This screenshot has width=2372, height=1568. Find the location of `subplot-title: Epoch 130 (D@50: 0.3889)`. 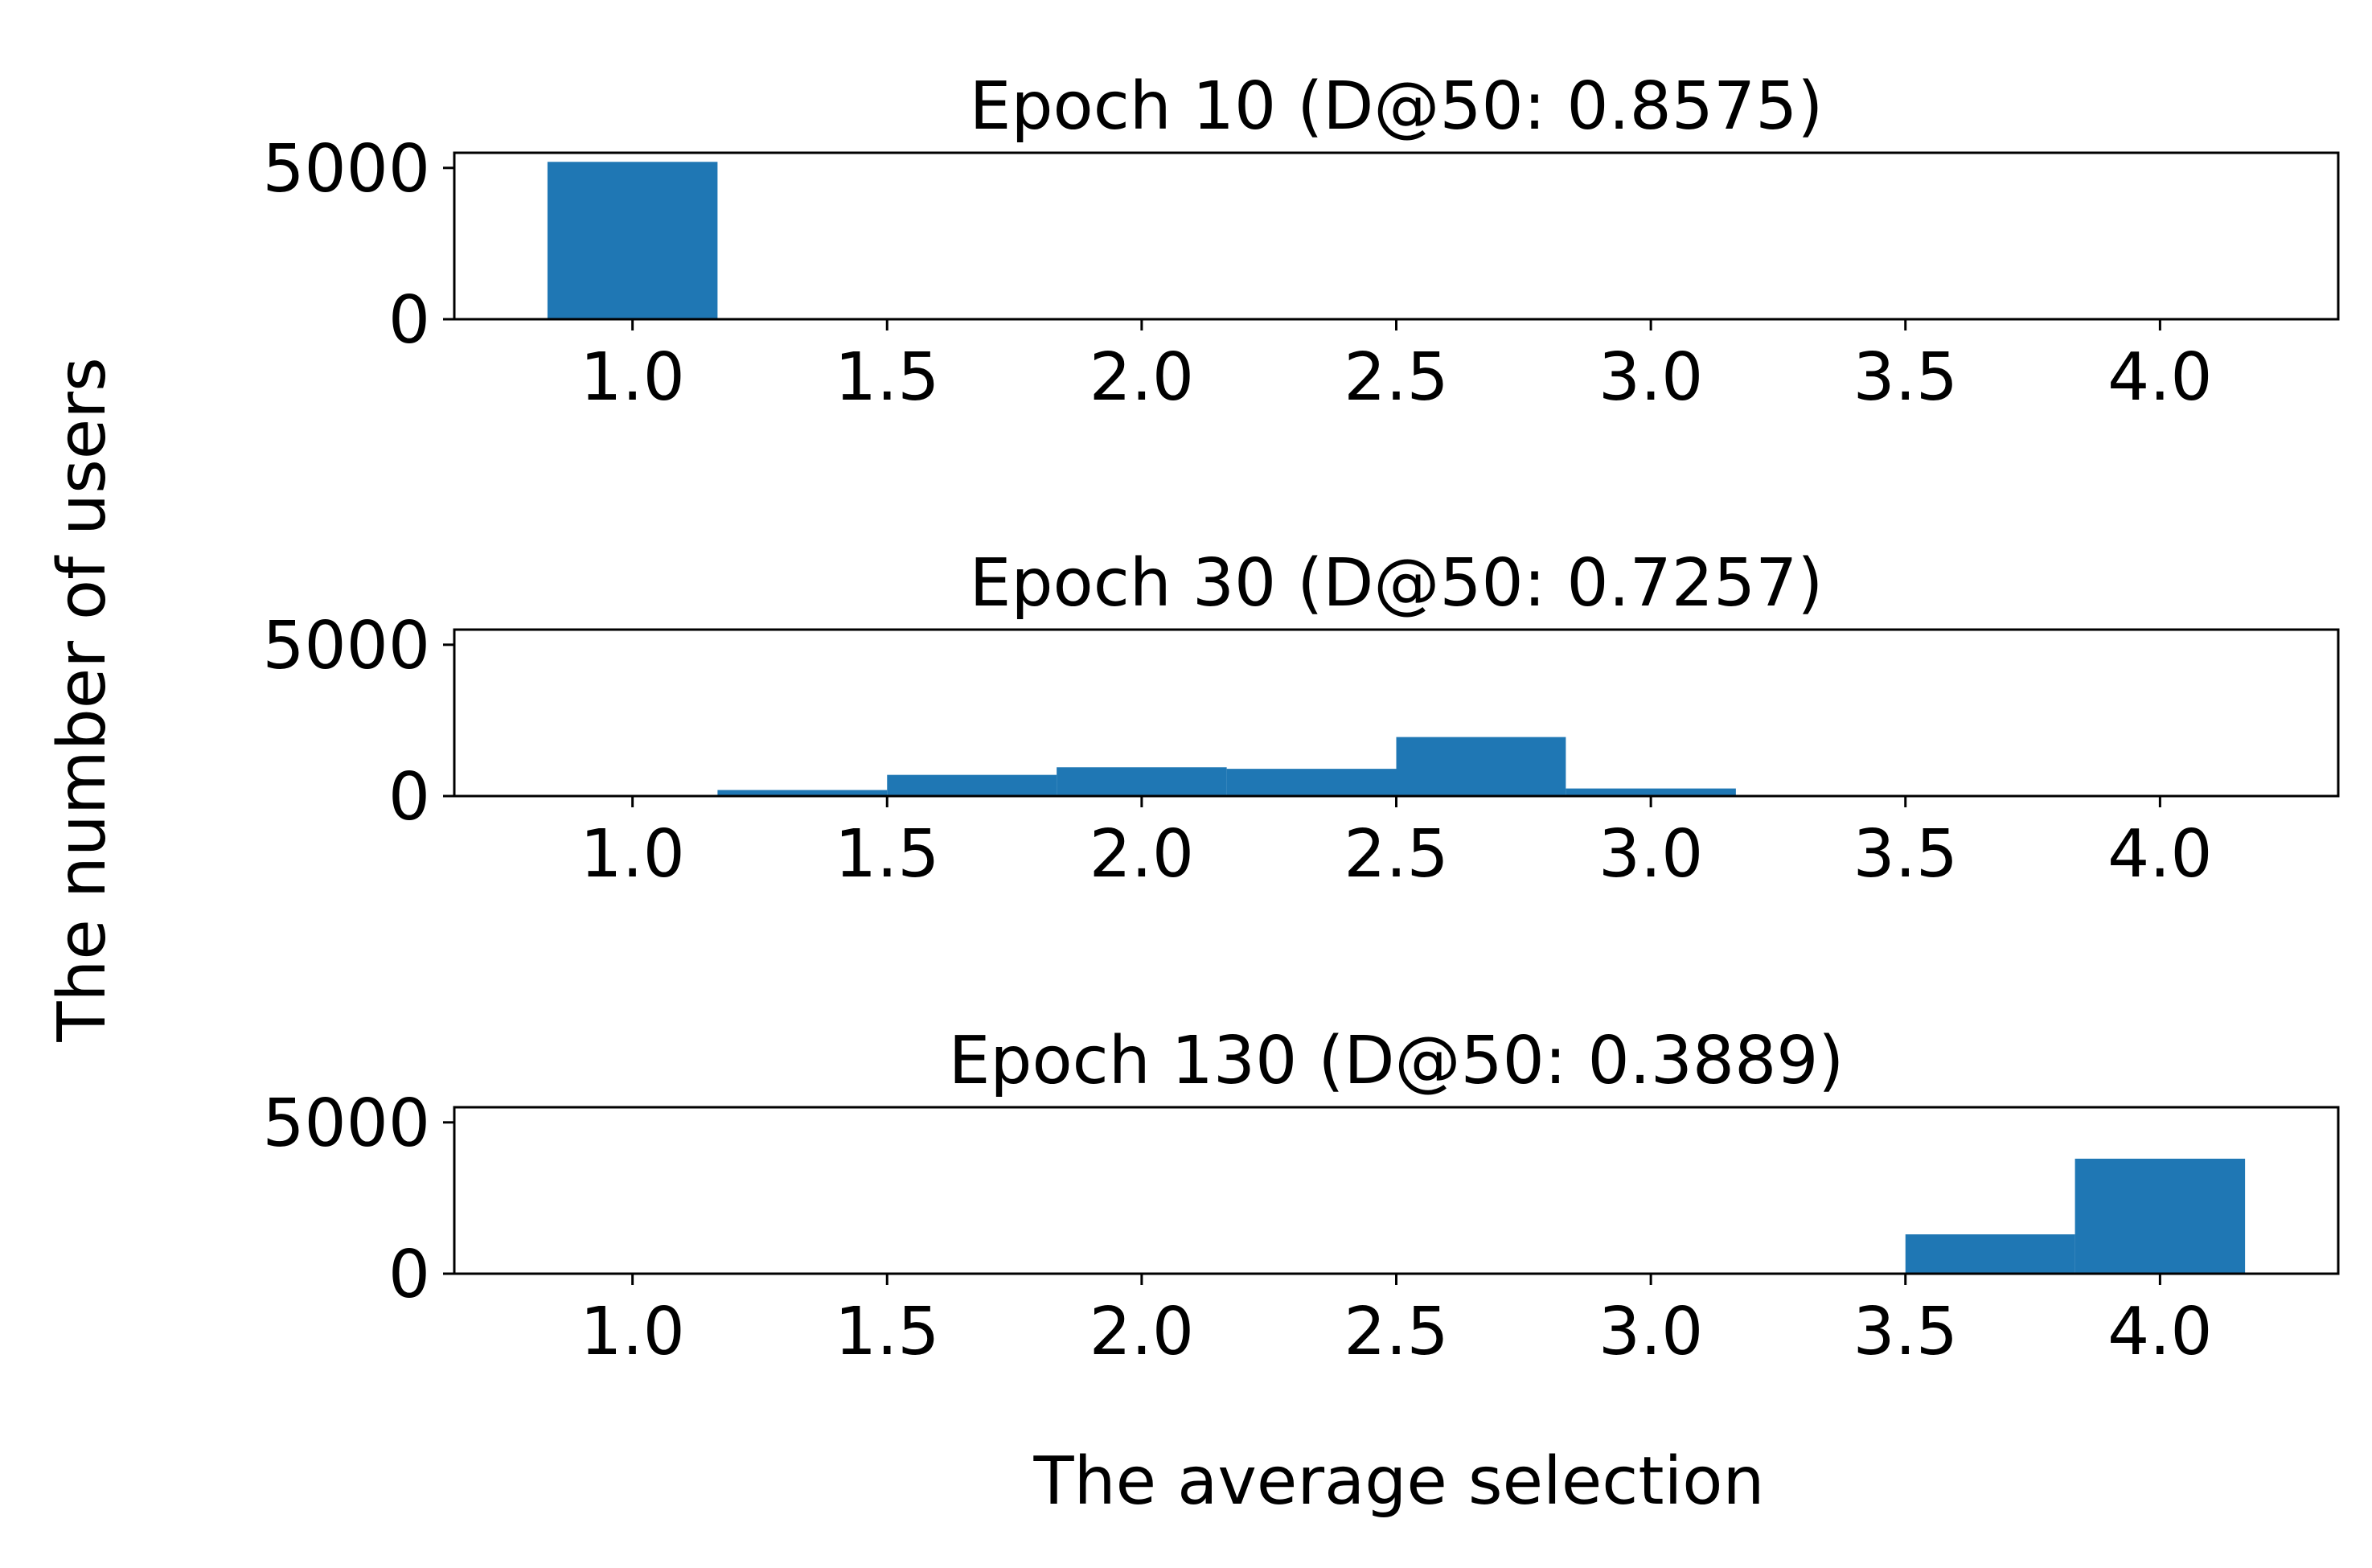

subplot-title: Epoch 130 (D@50: 0.3889) is located at coordinates (1397, 1061).